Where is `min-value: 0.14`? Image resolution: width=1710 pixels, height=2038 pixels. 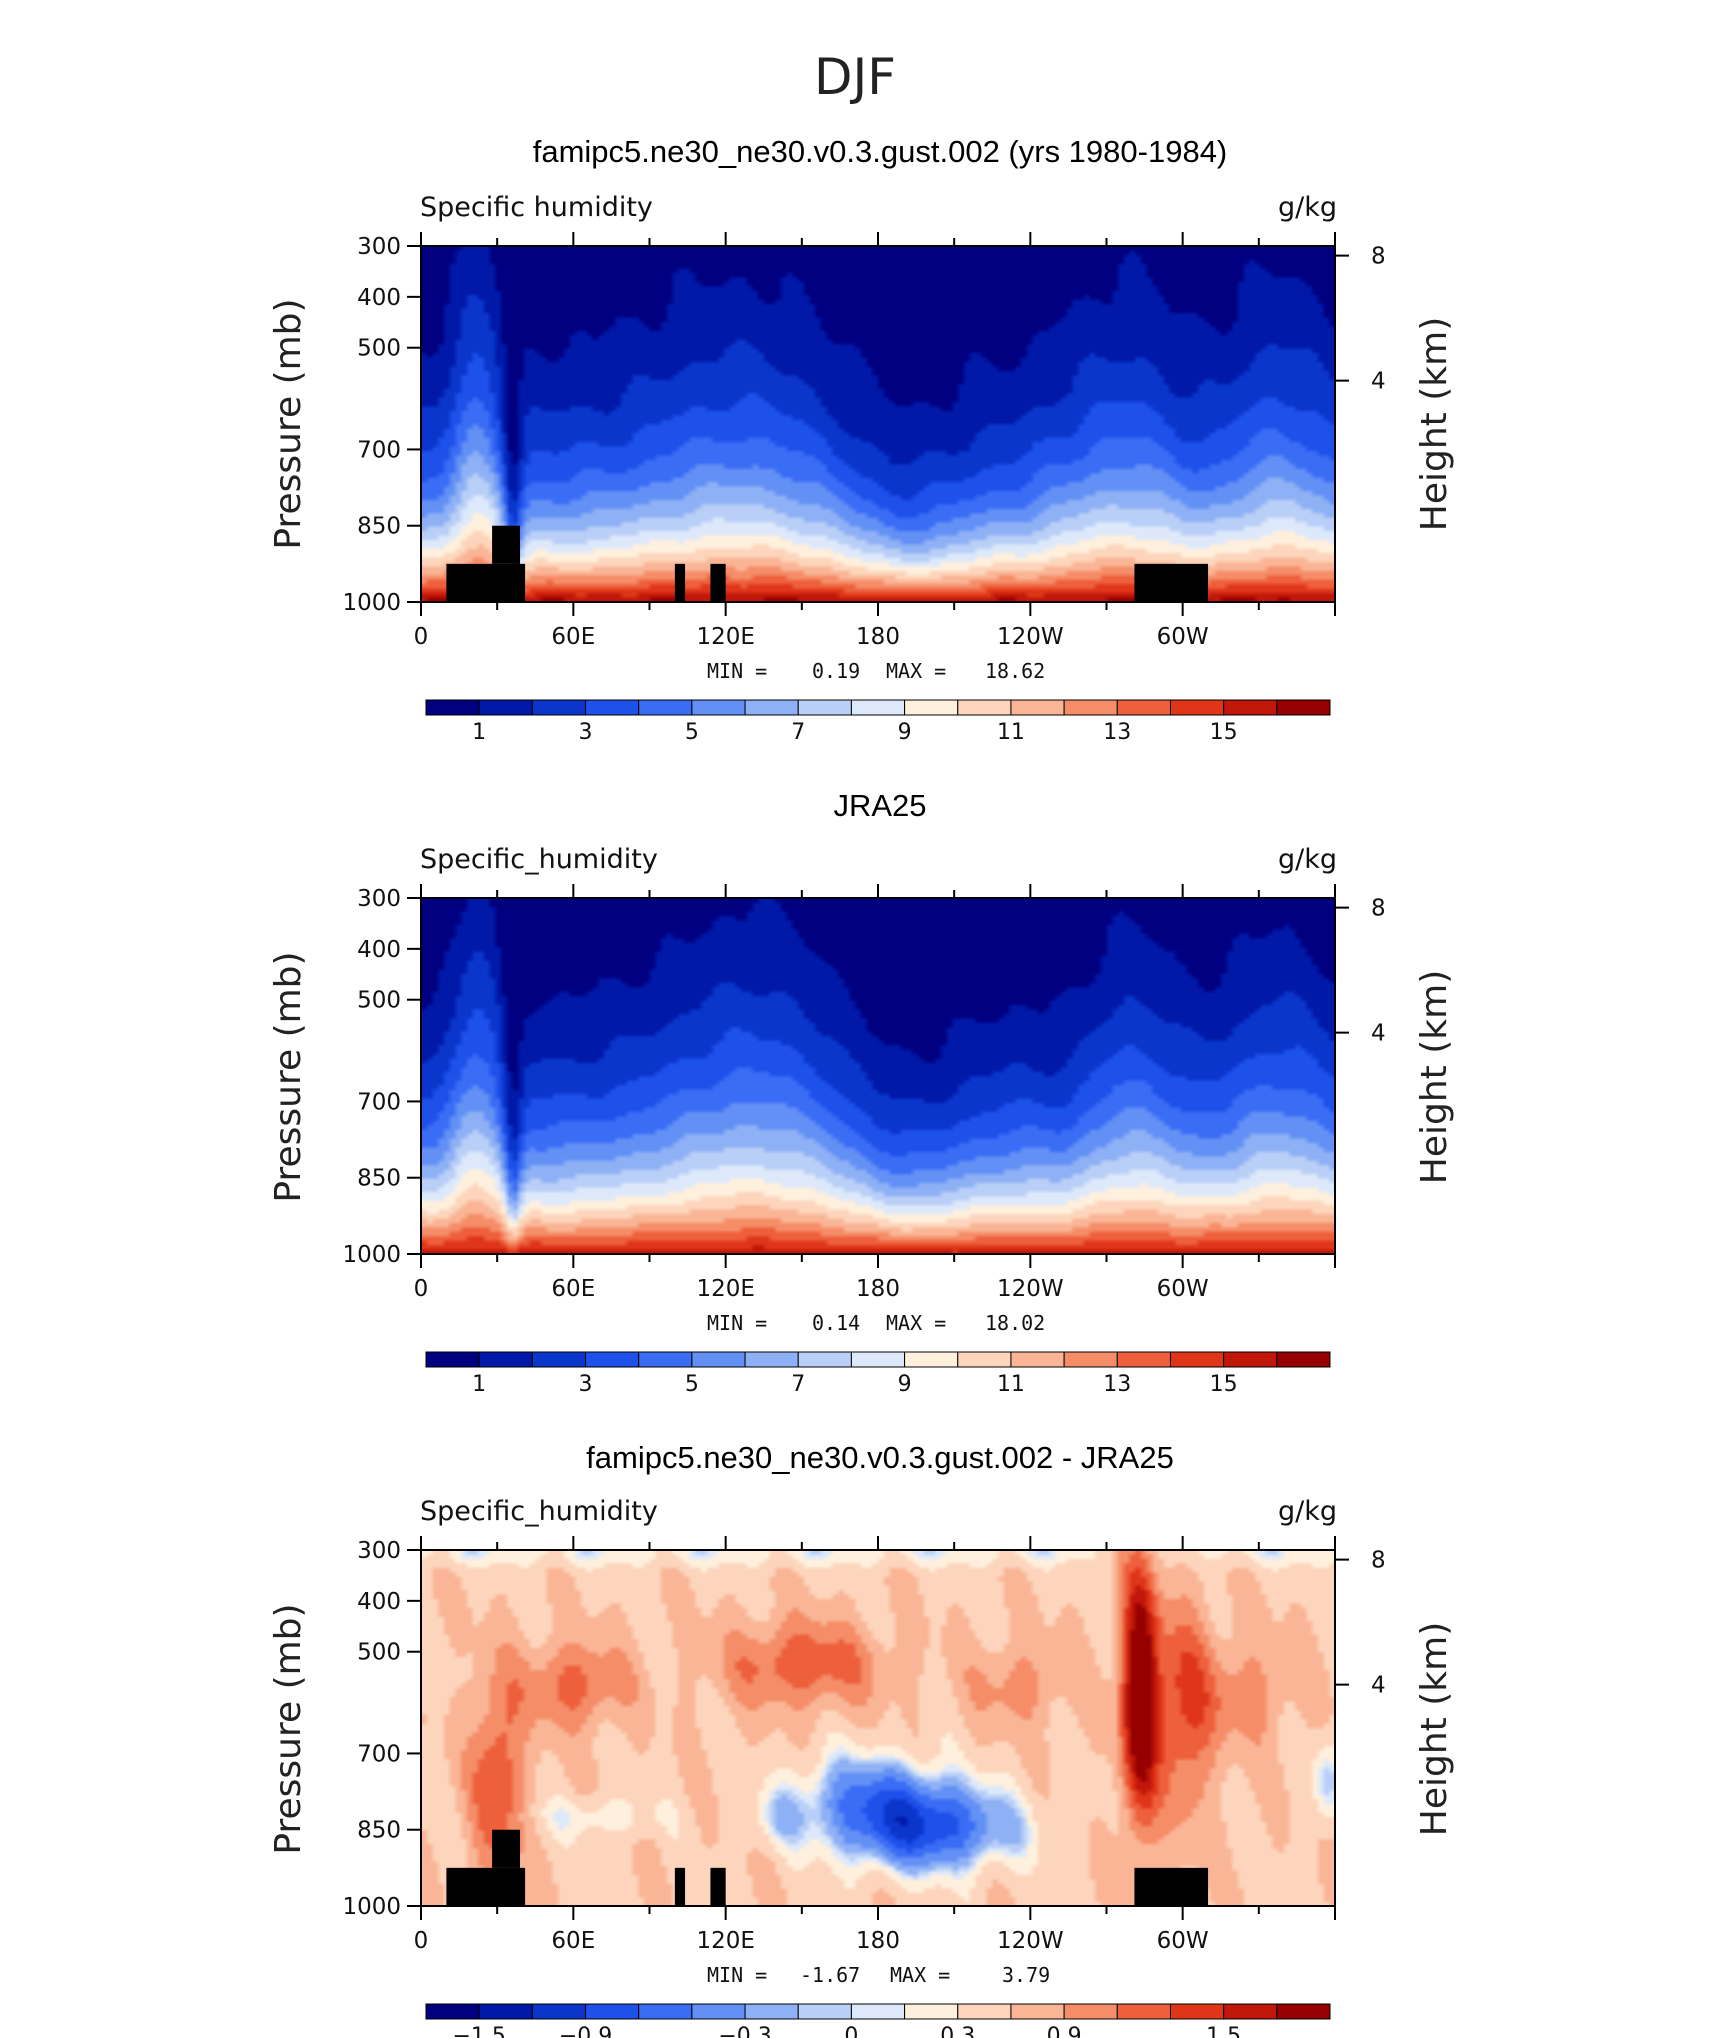
min-value: 0.14 is located at coordinates (836, 1323).